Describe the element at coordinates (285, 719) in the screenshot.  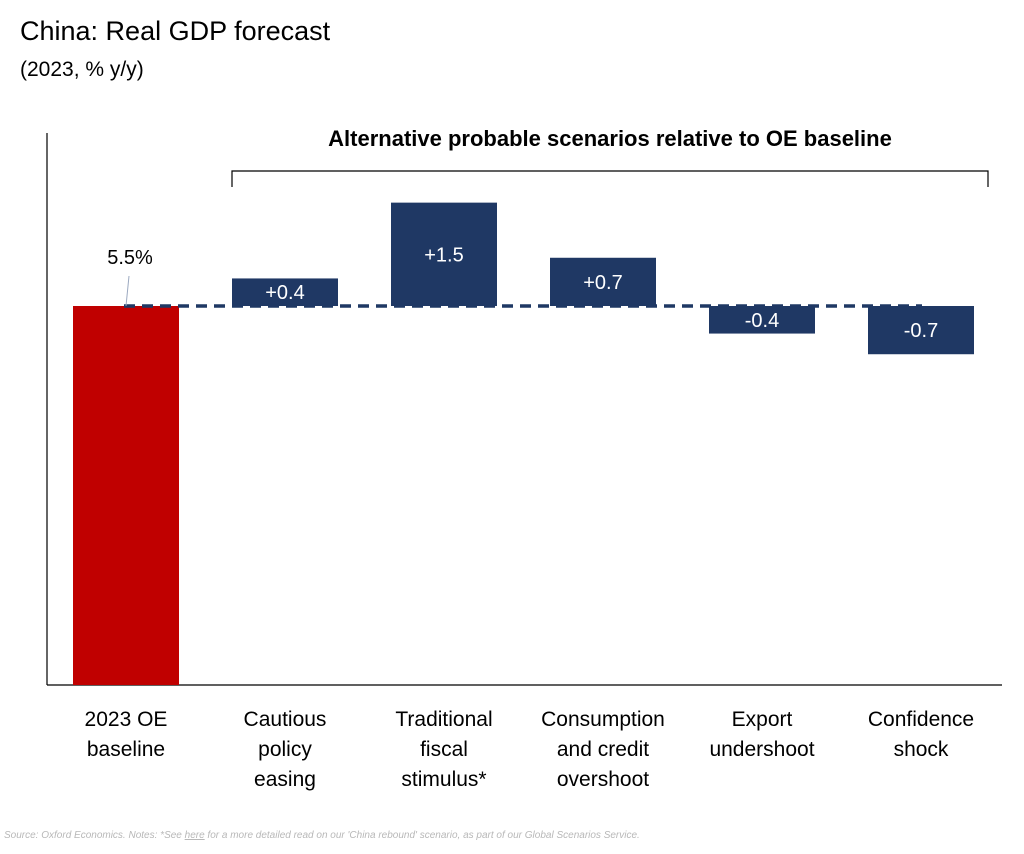
I see `category-label: Cautious` at that location.